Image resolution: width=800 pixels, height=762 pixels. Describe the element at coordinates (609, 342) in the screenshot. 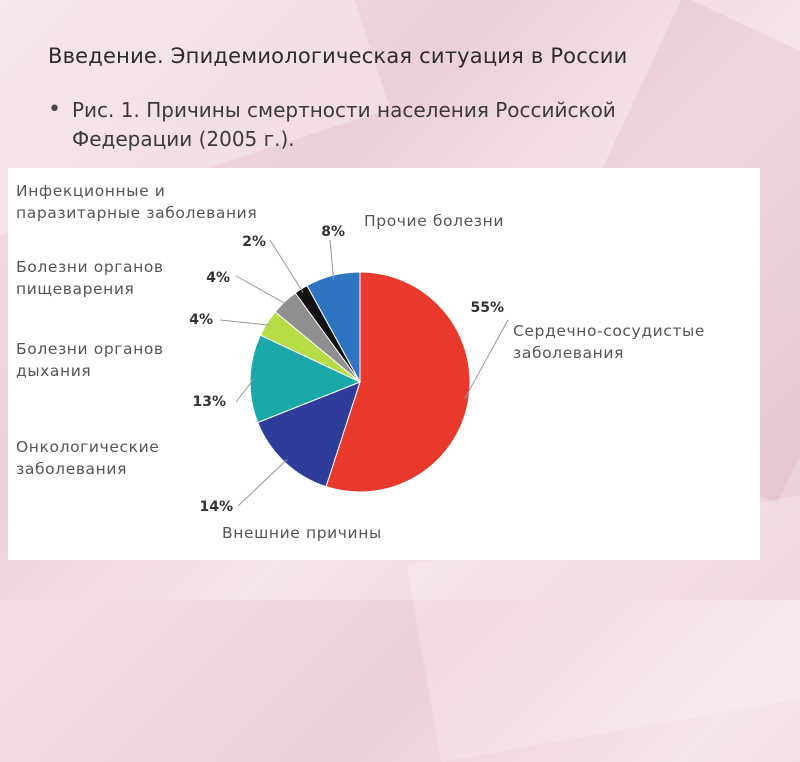

I see `slice-category-label: Сердечно-сосудистые заболевания` at that location.